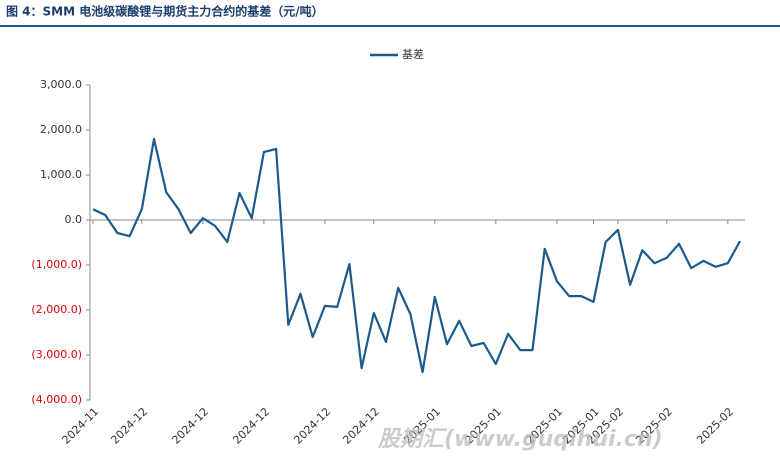  What do you see at coordinates (61, 84) in the screenshot?
I see `y-tick-label: 3,000.0` at bounding box center [61, 84].